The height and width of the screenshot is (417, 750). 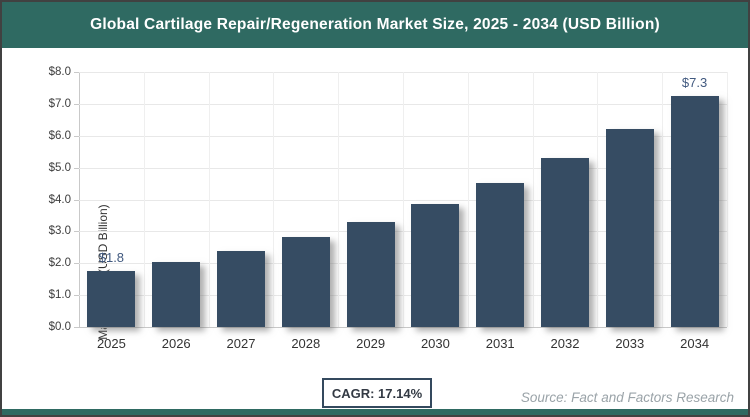 I want to click on x-tick-label: 2026, so click(x=176, y=343).